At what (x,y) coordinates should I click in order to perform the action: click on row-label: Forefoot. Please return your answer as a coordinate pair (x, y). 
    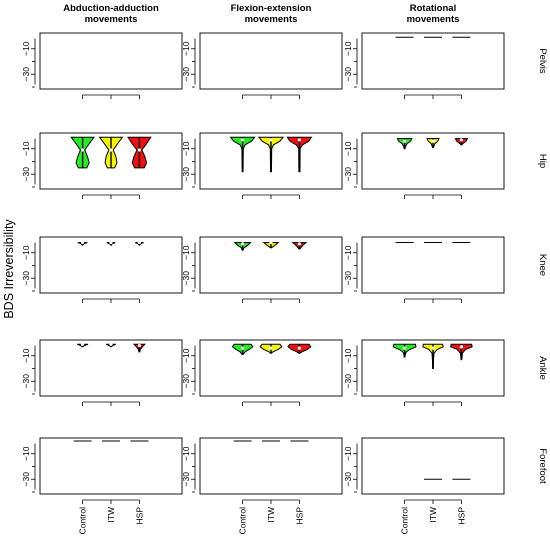
    Looking at the image, I should click on (542, 466).